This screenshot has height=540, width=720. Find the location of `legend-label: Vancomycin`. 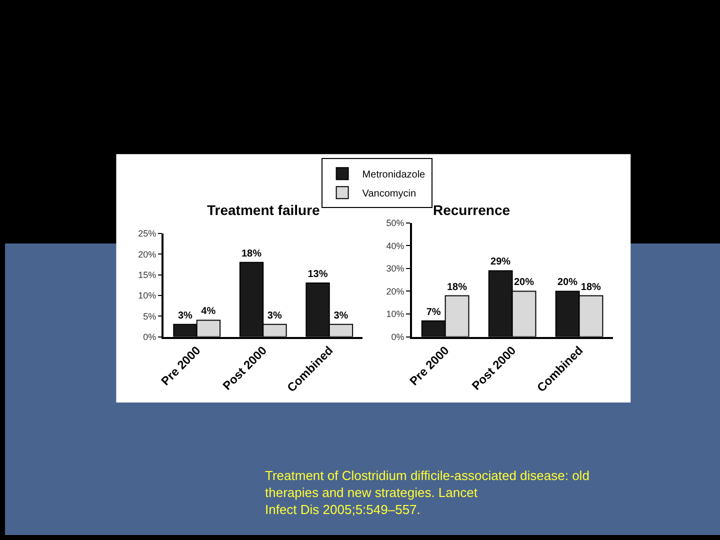

legend-label: Vancomycin is located at coordinates (389, 194).